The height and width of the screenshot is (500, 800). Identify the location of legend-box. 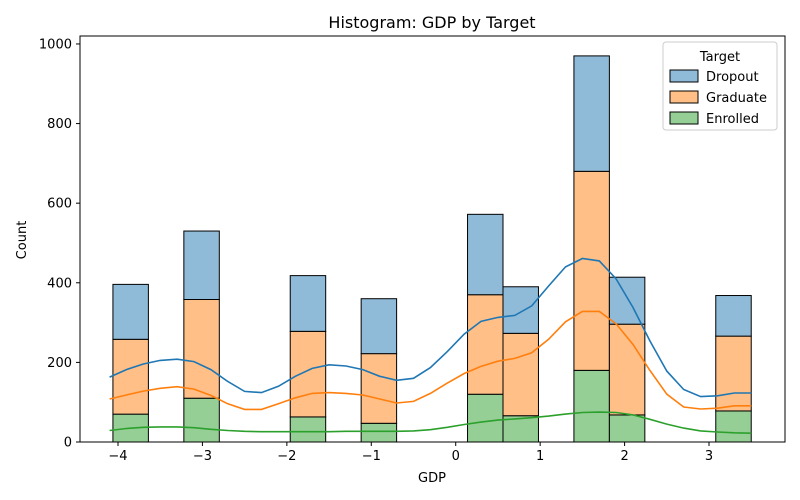
(720, 86).